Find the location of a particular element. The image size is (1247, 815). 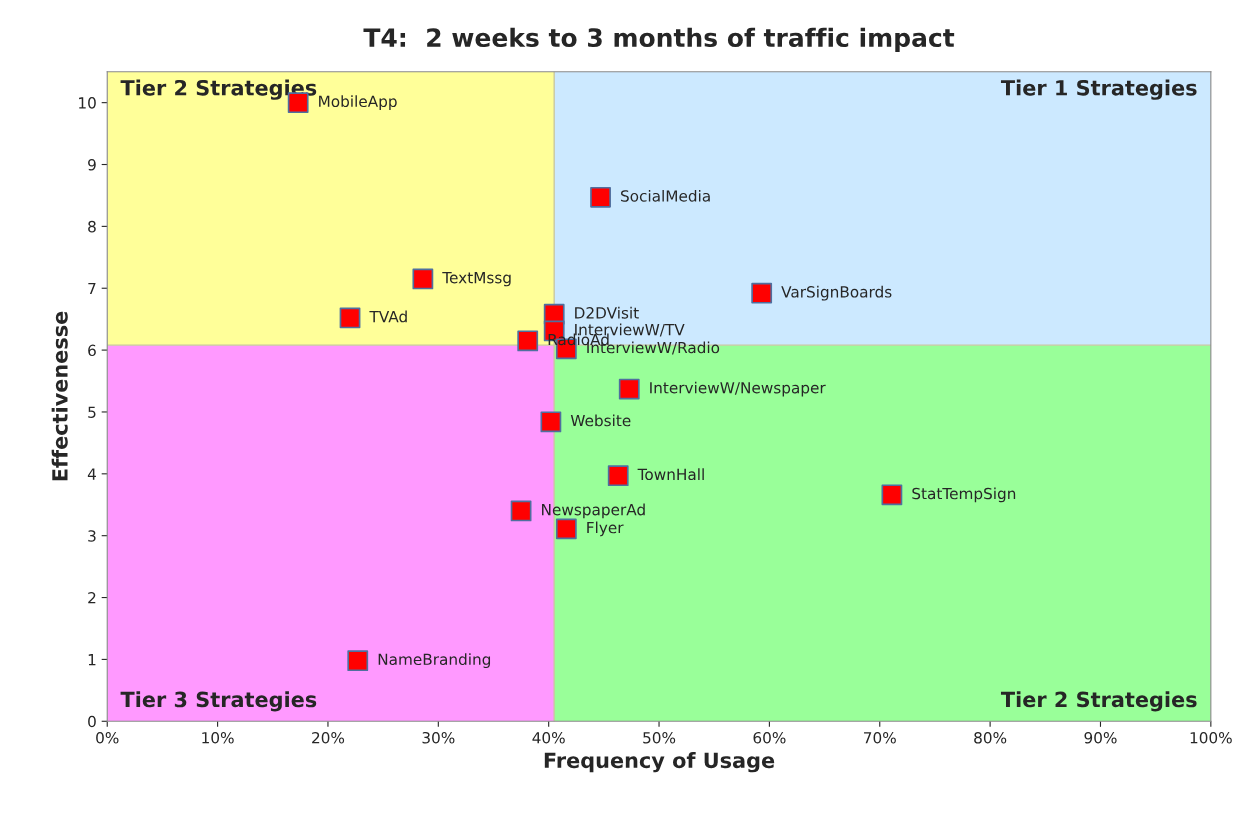

y-tick-label: 5 is located at coordinates (92, 412).